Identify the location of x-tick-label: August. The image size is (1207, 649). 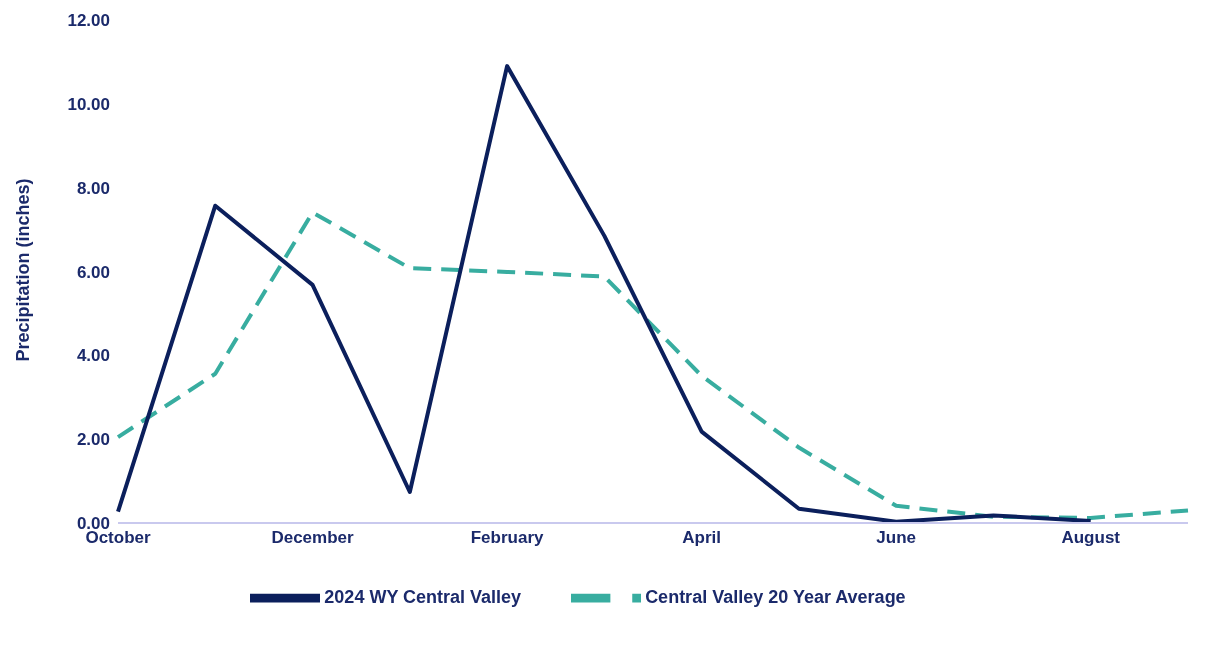
(1091, 538).